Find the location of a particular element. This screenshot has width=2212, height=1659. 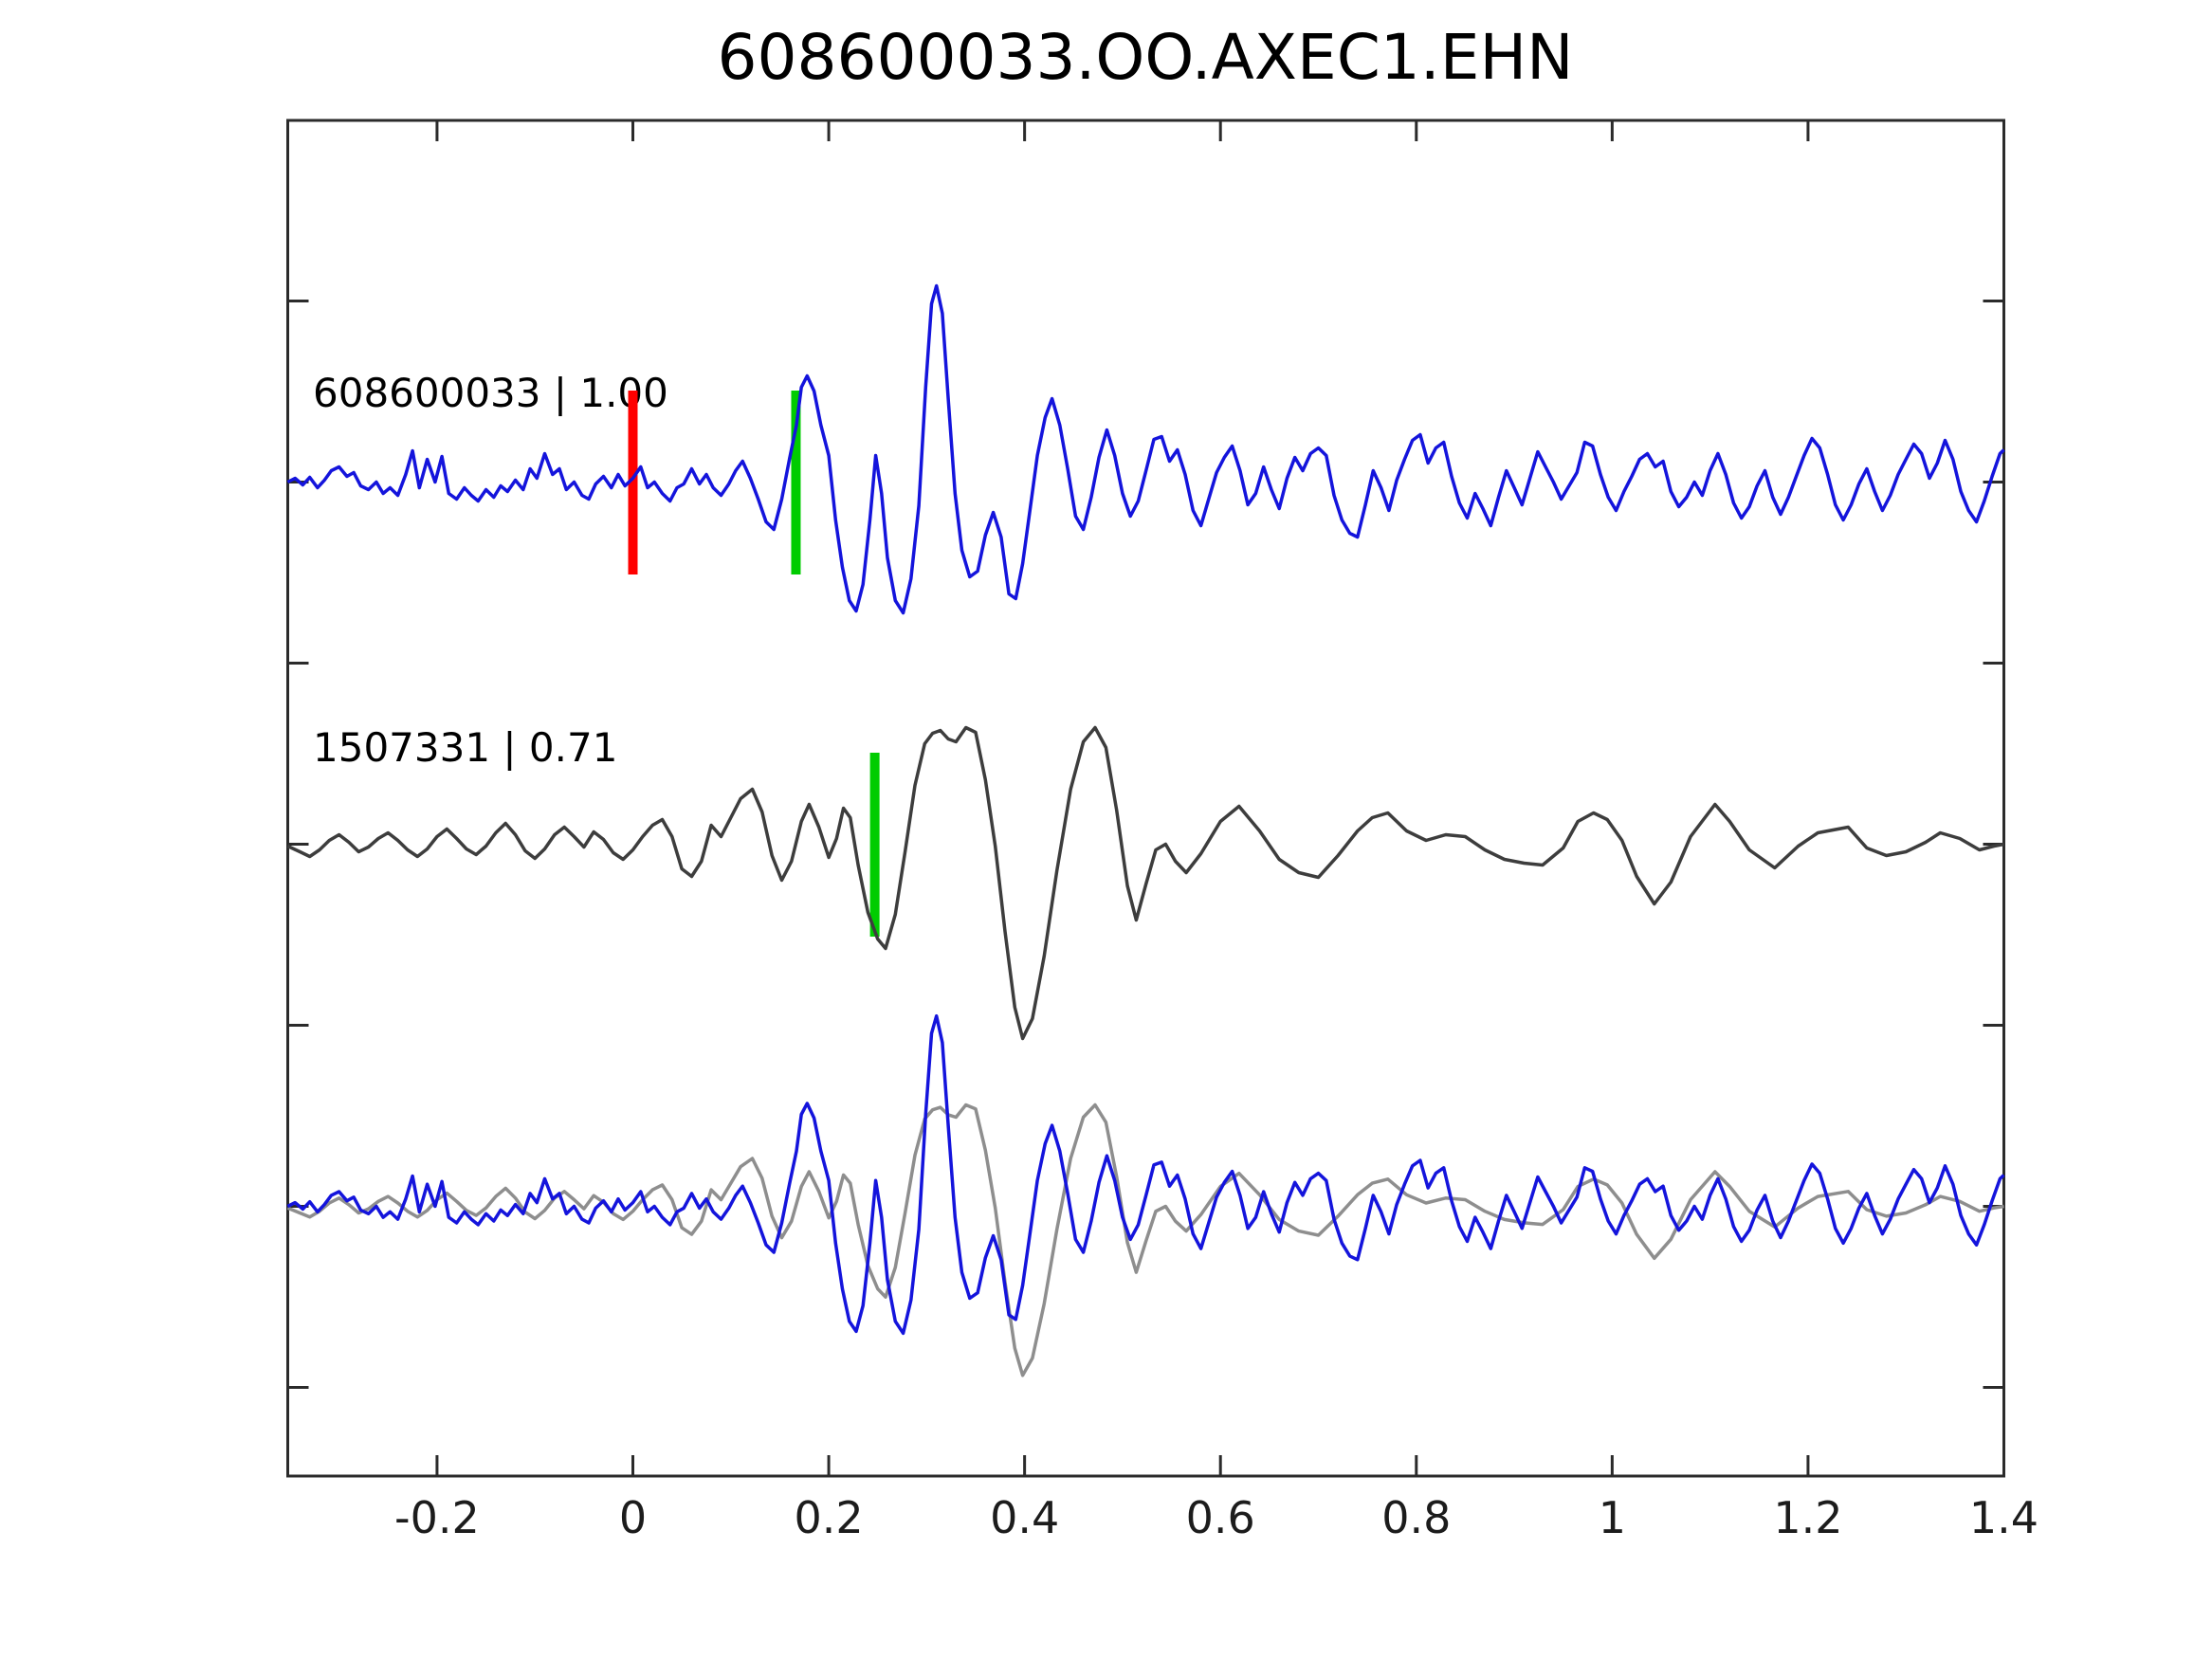

trace-1-label: 608600033 | 1.00 is located at coordinates (490, 393).